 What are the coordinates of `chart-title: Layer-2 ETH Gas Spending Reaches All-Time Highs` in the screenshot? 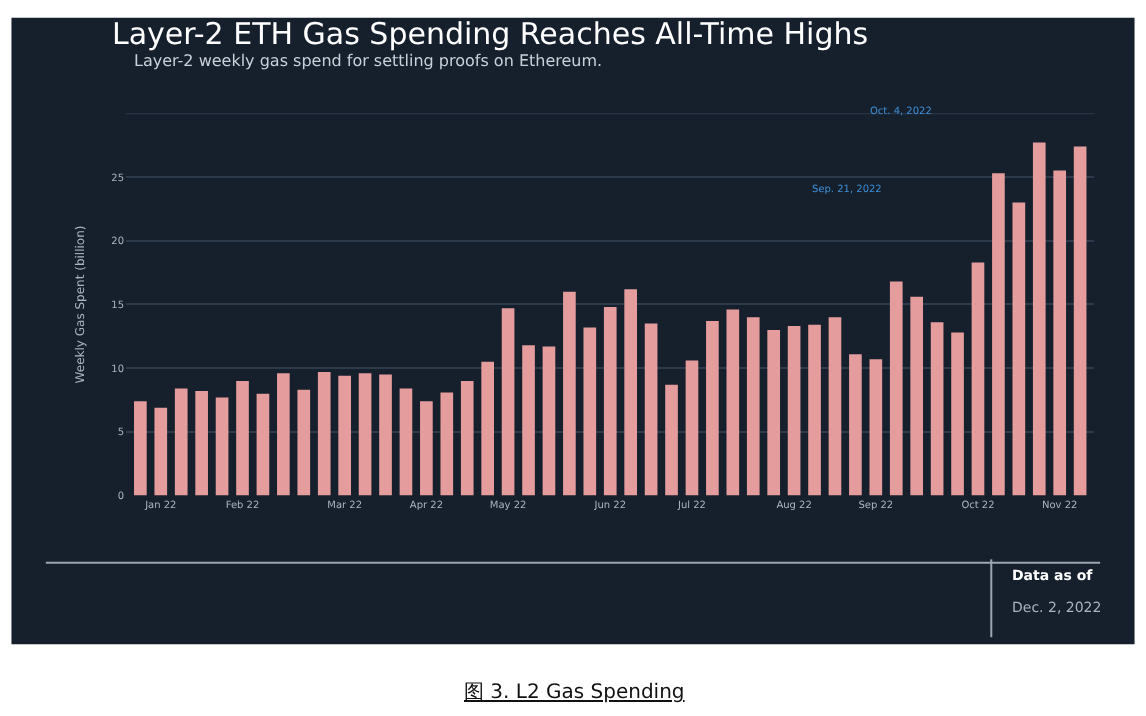 It's located at (490, 34).